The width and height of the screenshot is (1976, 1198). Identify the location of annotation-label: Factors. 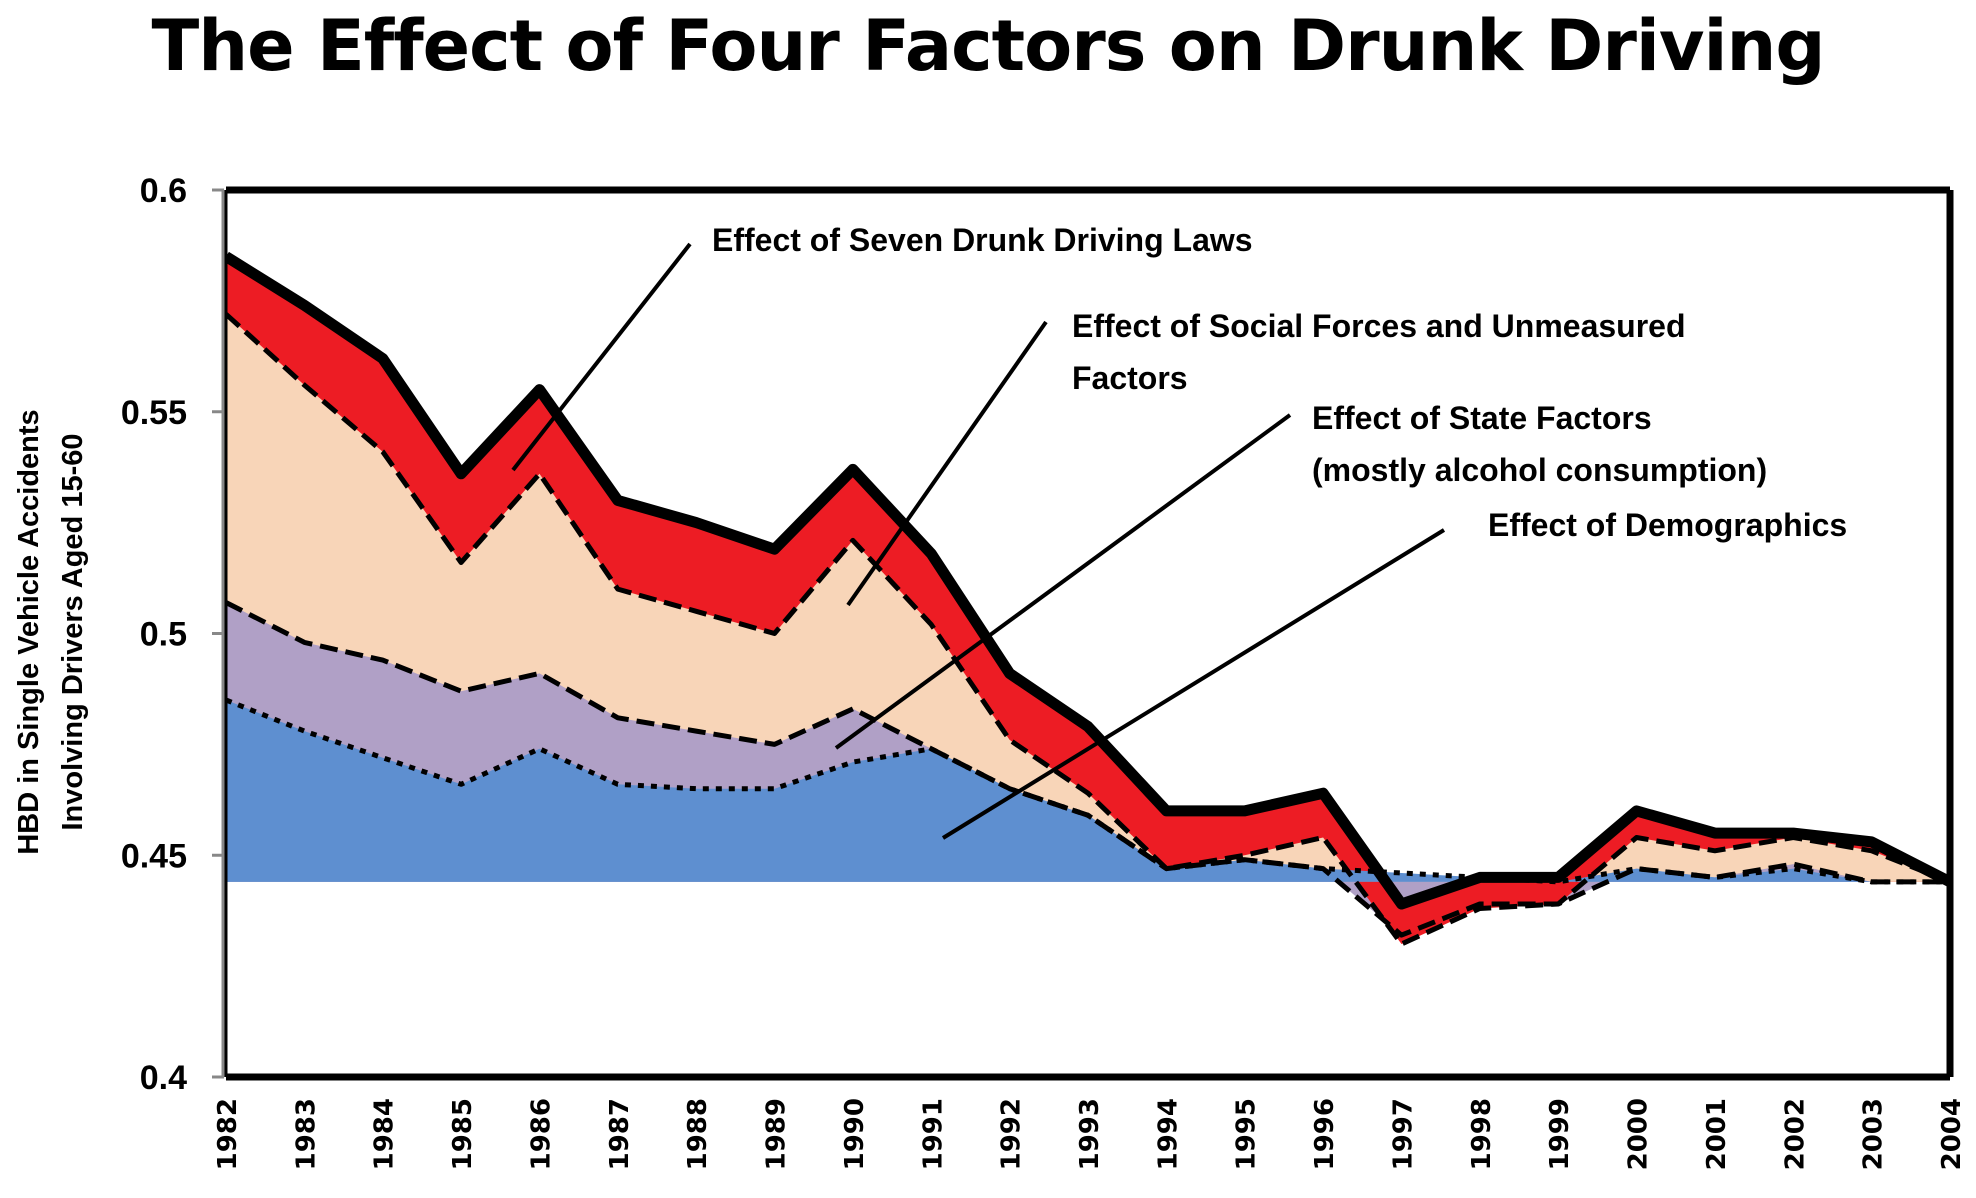
(1130, 378).